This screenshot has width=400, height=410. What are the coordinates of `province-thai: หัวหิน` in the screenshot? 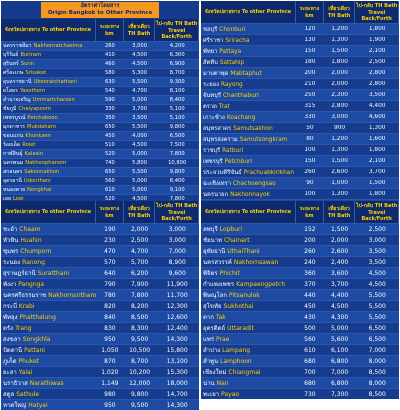 It's located at (11, 240).